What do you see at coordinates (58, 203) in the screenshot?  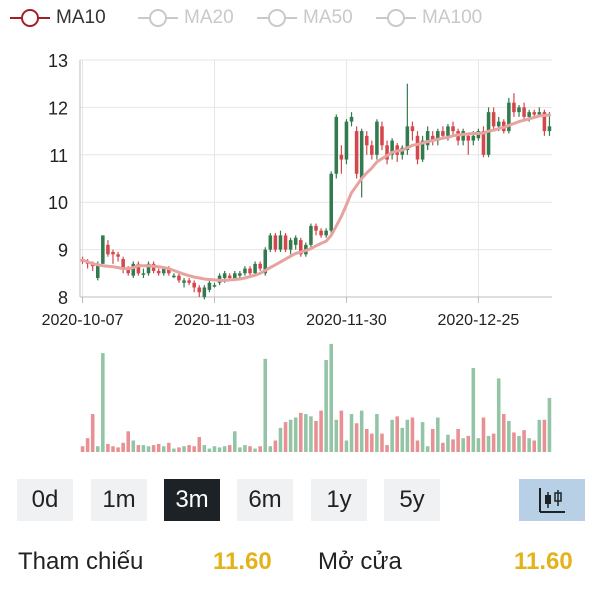 I see `y-tick-label: 10` at bounding box center [58, 203].